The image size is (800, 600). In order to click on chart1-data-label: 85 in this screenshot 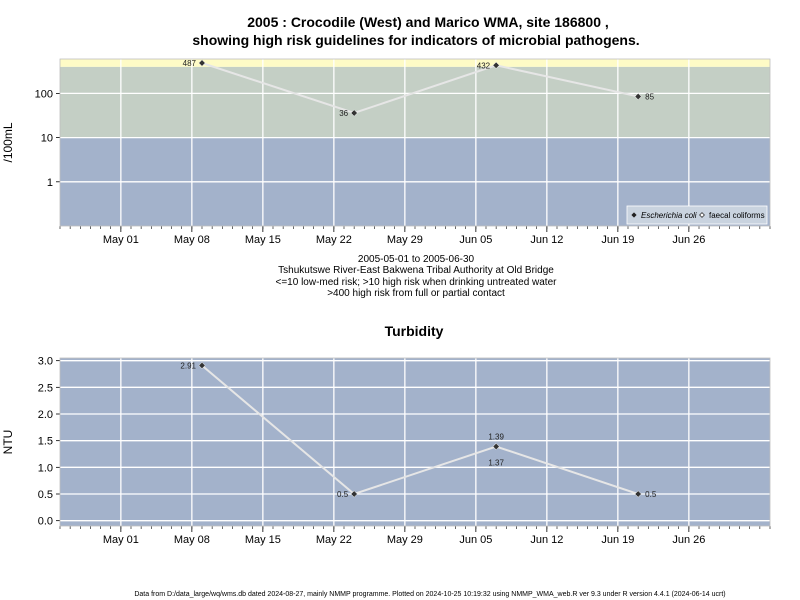, I will do `click(649, 97)`.